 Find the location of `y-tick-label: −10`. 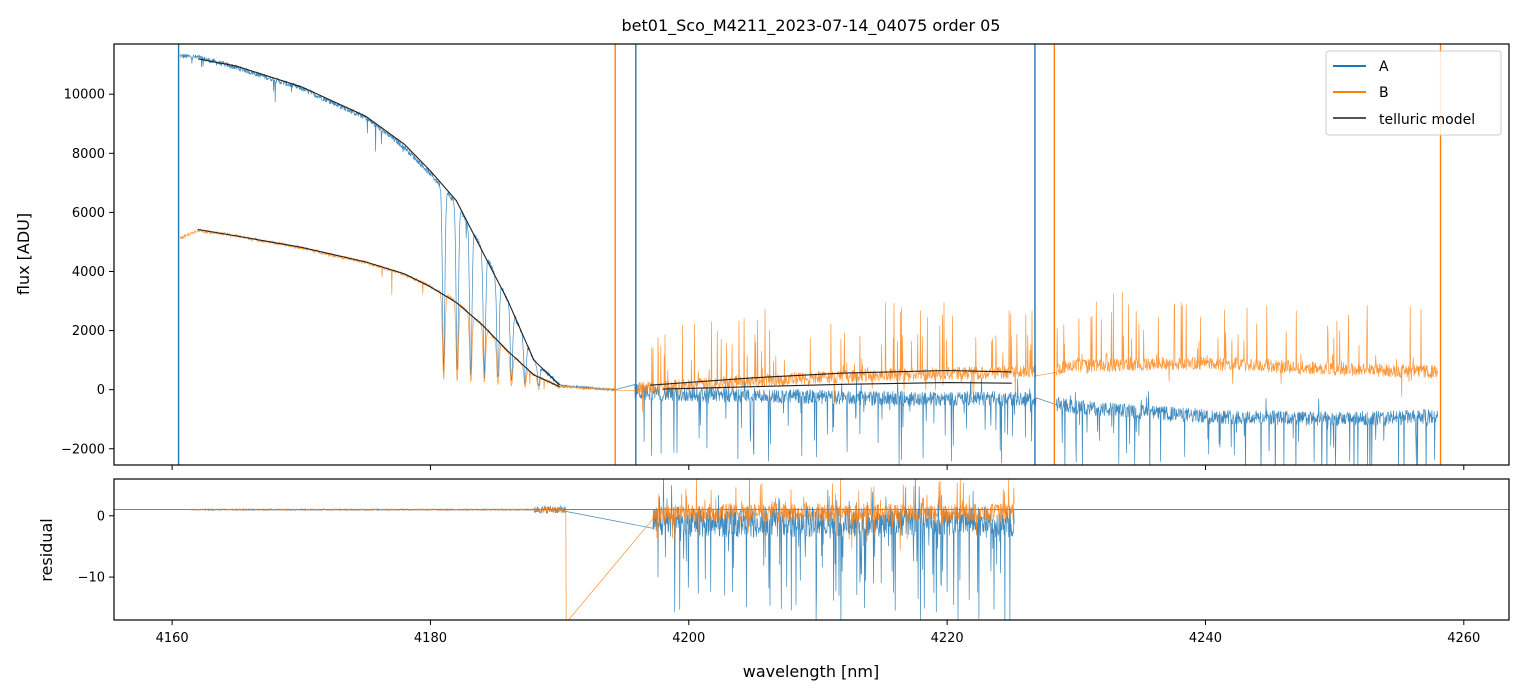

y-tick-label: −10 is located at coordinates (91, 578).